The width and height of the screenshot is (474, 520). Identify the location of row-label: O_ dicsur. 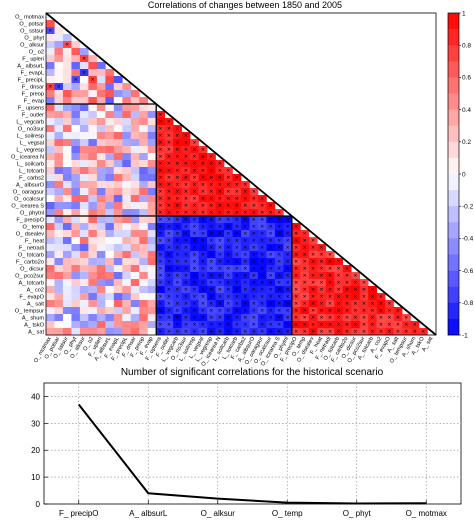
(32, 270).